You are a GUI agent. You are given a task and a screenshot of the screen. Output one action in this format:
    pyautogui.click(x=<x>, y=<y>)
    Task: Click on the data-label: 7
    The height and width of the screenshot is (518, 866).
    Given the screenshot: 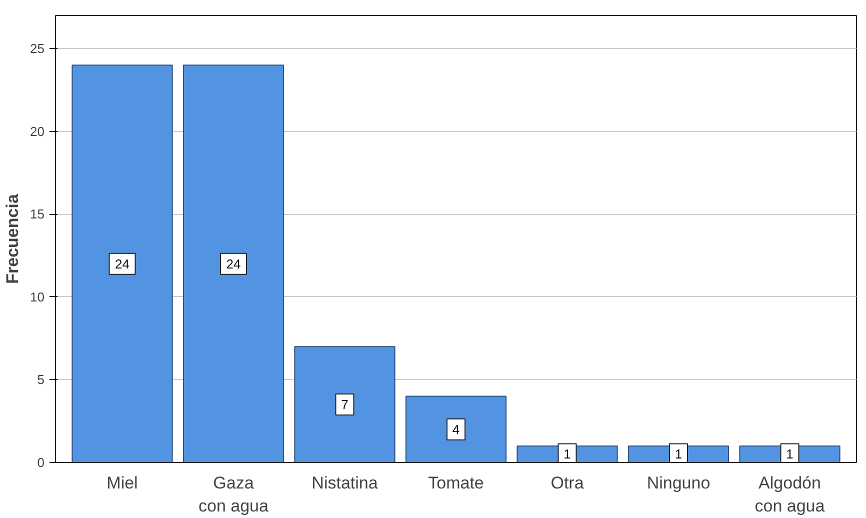 What is the action you would take?
    pyautogui.click(x=344, y=404)
    